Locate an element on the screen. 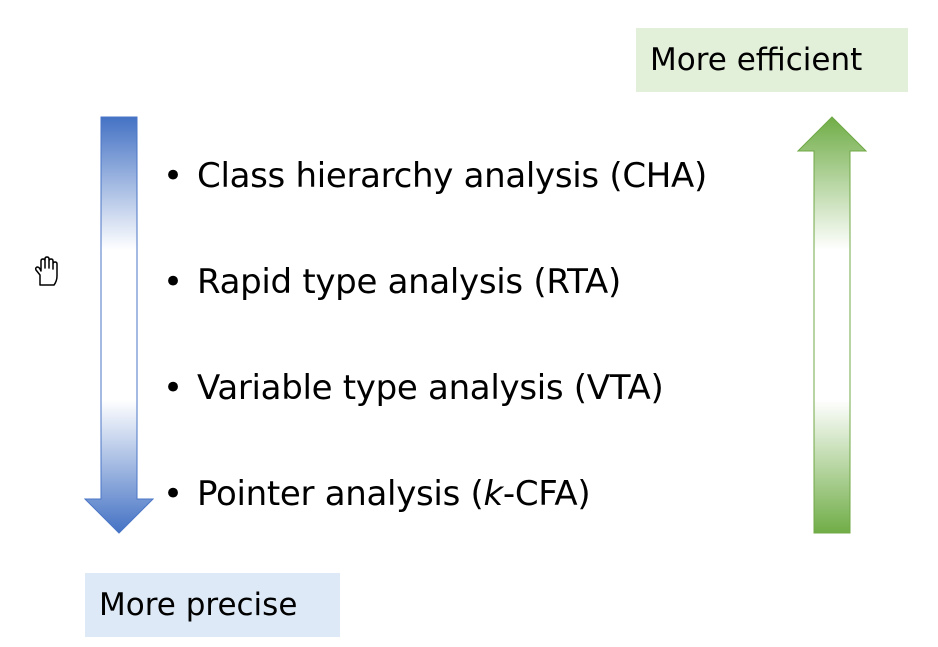  efficiency-up-arrow is located at coordinates (832, 325).